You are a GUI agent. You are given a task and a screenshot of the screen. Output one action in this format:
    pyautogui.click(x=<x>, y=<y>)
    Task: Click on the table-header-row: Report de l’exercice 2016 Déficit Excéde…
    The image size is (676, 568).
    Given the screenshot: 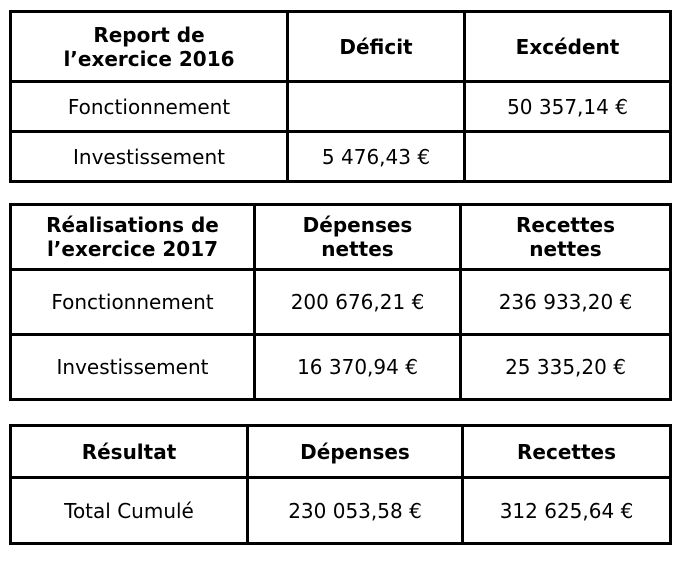 What is the action you would take?
    pyautogui.click(x=340, y=46)
    